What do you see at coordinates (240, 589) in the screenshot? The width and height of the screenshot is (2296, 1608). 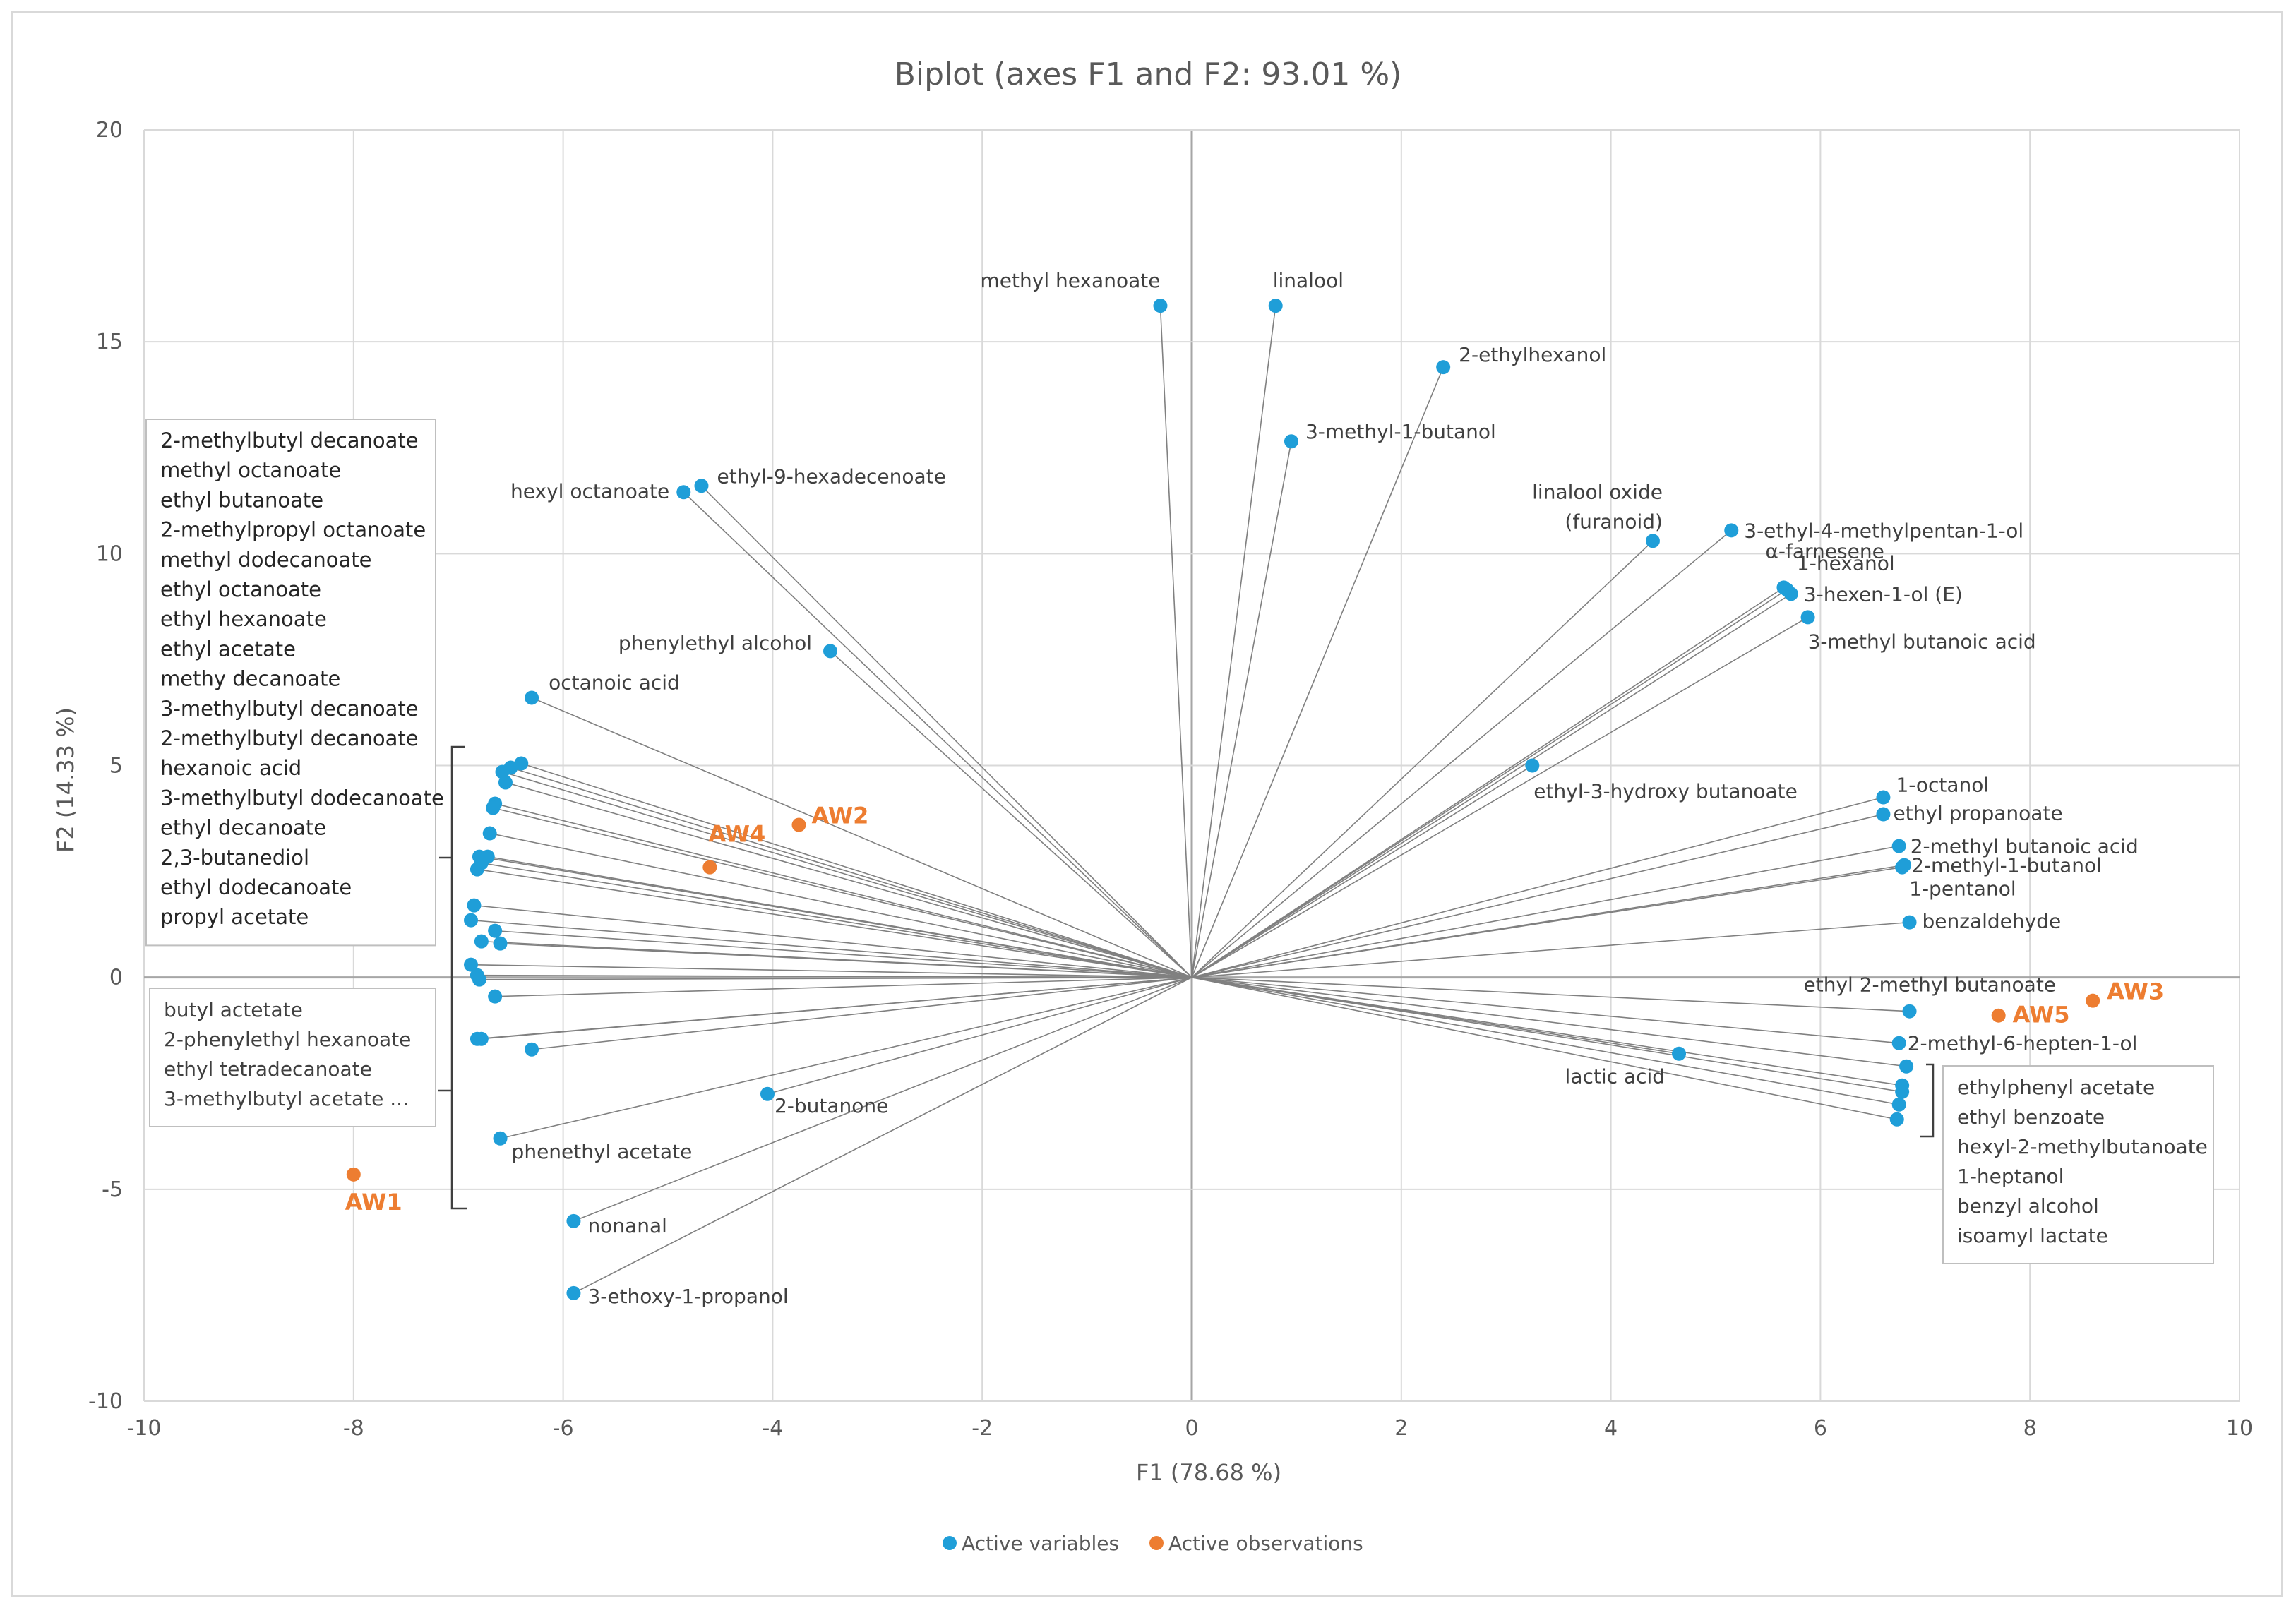 I see `annotation-line: ethyl octanoate` at bounding box center [240, 589].